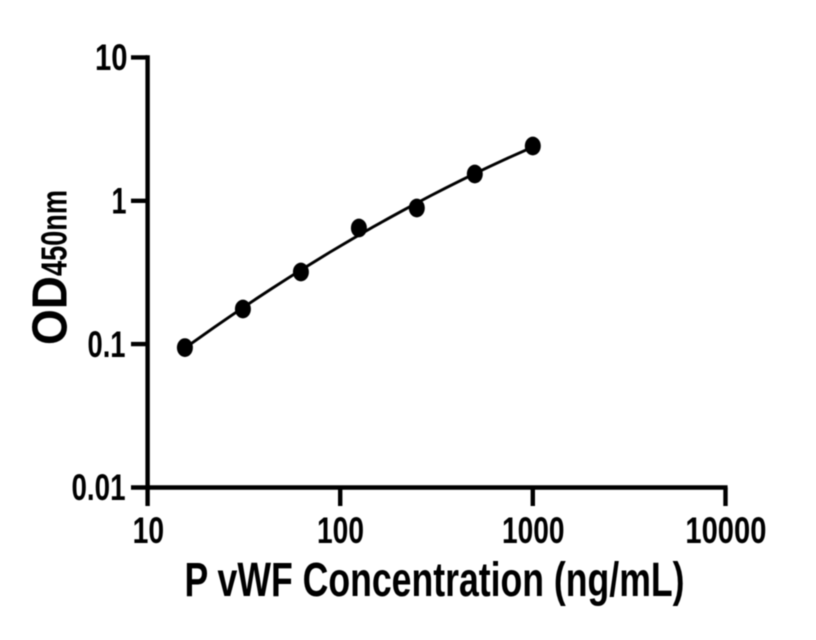 The width and height of the screenshot is (816, 640). Describe the element at coordinates (107, 344) in the screenshot. I see `svg-text: 0.1` at that location.